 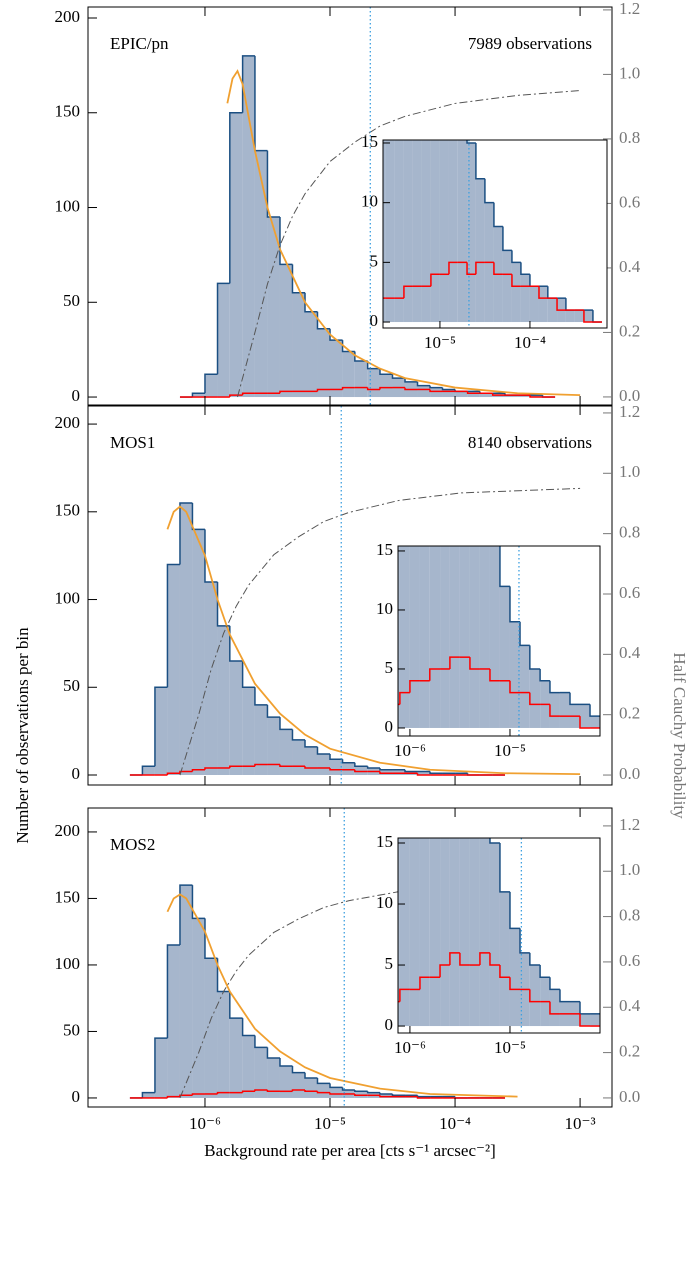 What do you see at coordinates (495, 234) in the screenshot?
I see `inset-frame` at bounding box center [495, 234].